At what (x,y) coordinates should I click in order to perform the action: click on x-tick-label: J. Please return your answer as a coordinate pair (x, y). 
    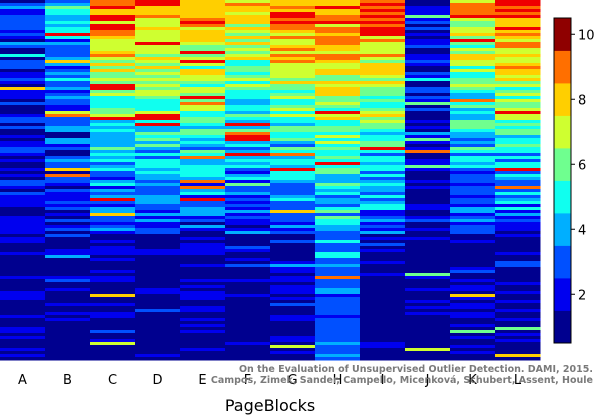
    Looking at the image, I should click on (427, 380).